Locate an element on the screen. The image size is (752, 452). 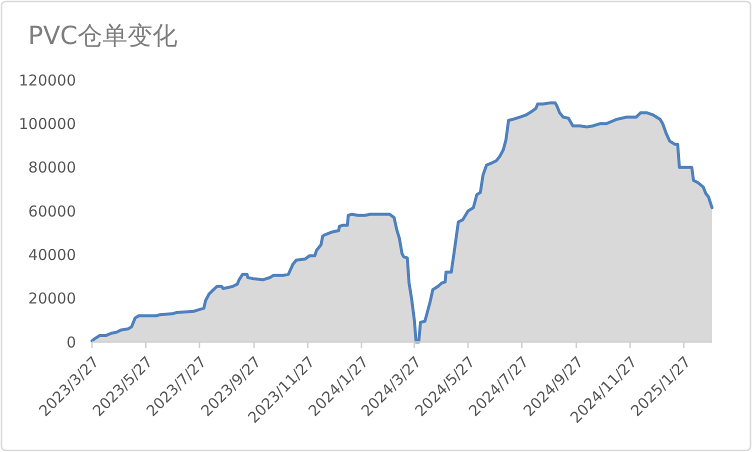
y-tick-label: 120000 is located at coordinates (47, 80).